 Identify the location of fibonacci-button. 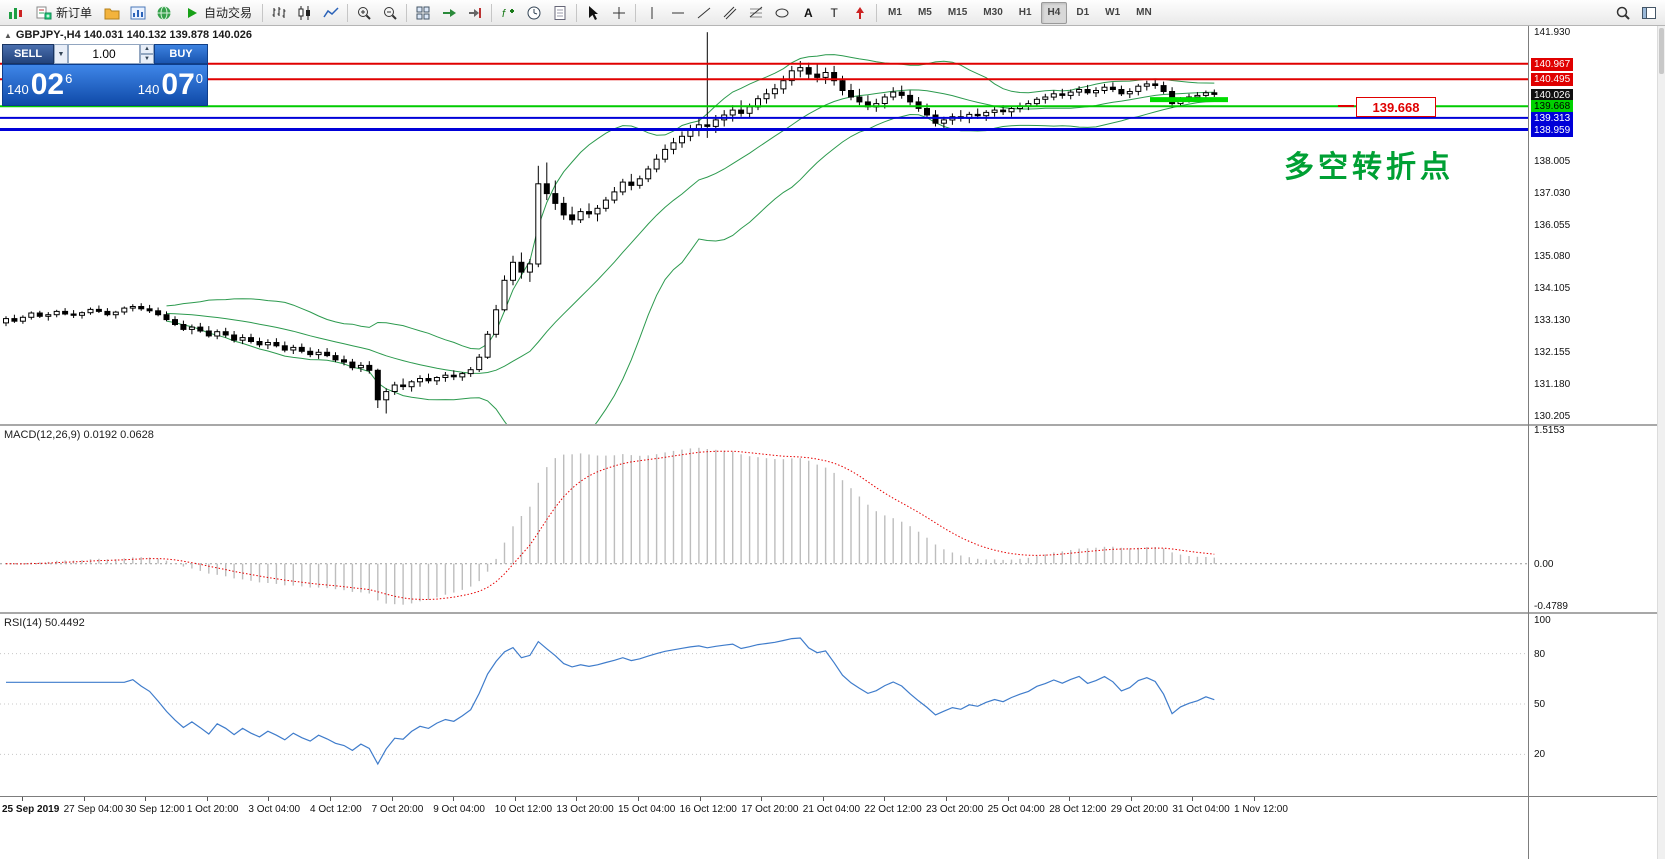
(756, 13).